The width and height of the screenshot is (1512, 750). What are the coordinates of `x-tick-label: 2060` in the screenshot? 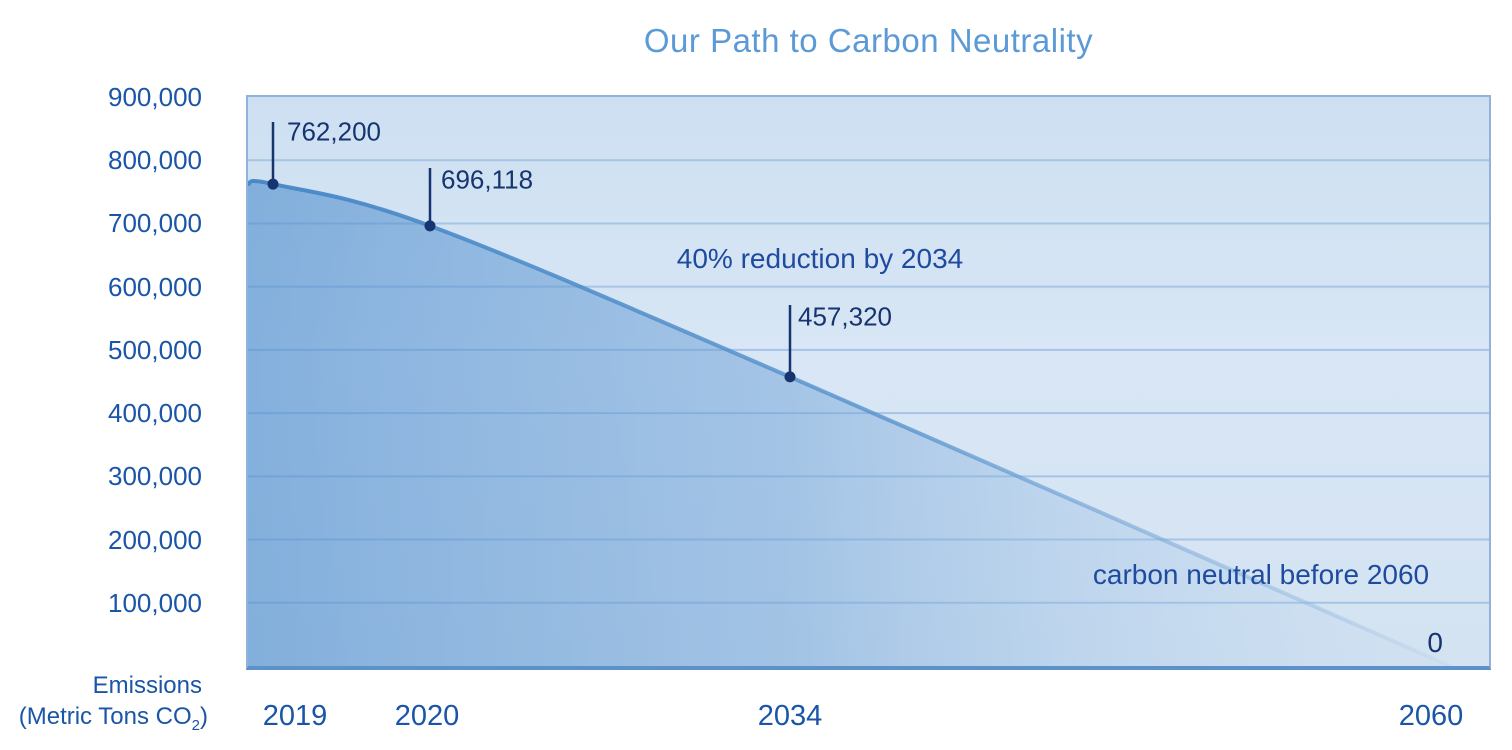 It's located at (1431, 716).